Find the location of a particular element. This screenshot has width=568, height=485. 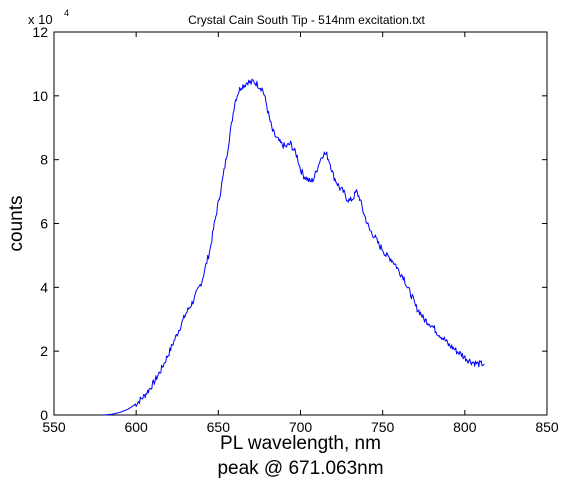

x-axis-label: PL wavelength, nm is located at coordinates (300, 443).